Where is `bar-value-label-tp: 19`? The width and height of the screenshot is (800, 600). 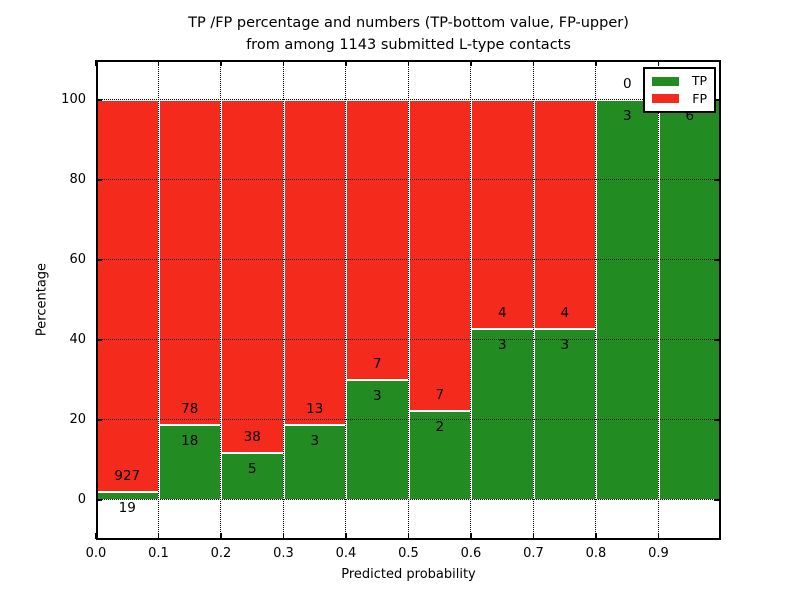
bar-value-label-tp: 19 is located at coordinates (127, 507).